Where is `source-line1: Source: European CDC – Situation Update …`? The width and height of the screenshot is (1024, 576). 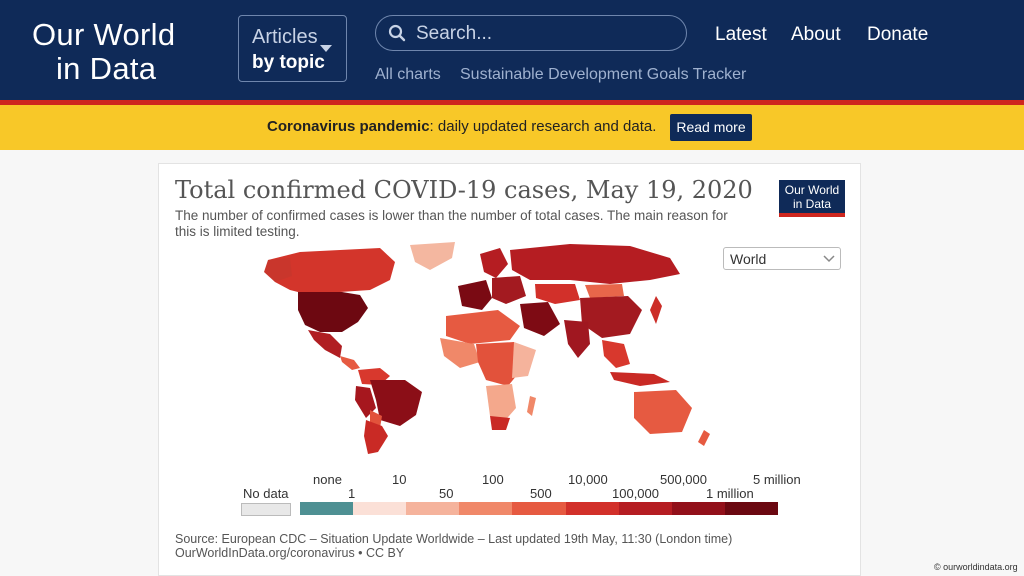 source-line1: Source: European CDC – Situation Update … is located at coordinates (454, 539).